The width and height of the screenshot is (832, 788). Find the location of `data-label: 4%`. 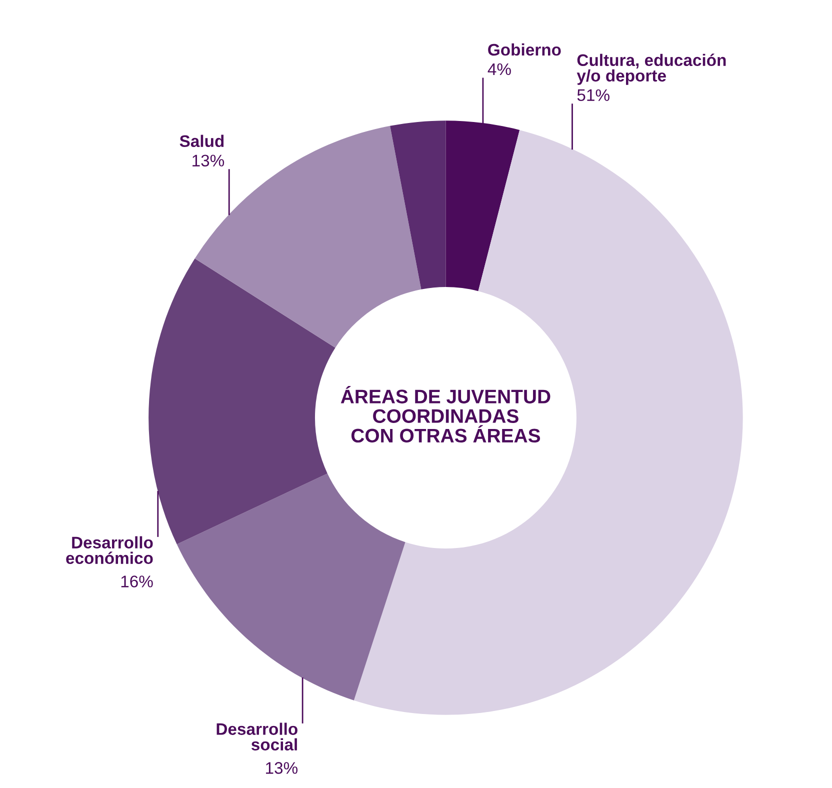

data-label: 4% is located at coordinates (499, 69).